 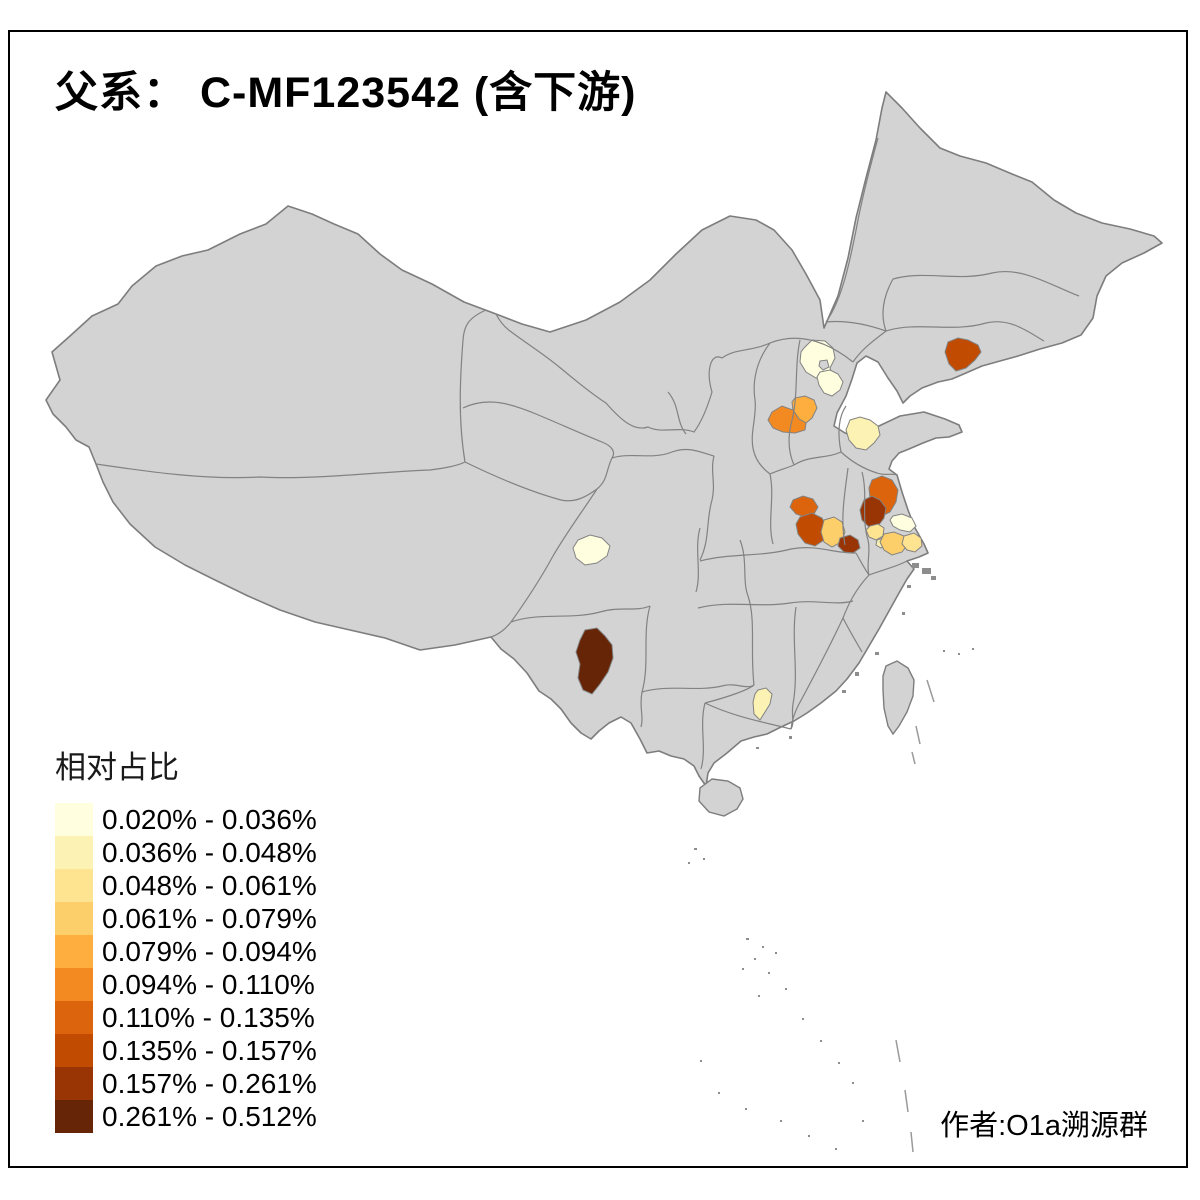 I want to click on legend-title: 相对占比, so click(x=117, y=767).